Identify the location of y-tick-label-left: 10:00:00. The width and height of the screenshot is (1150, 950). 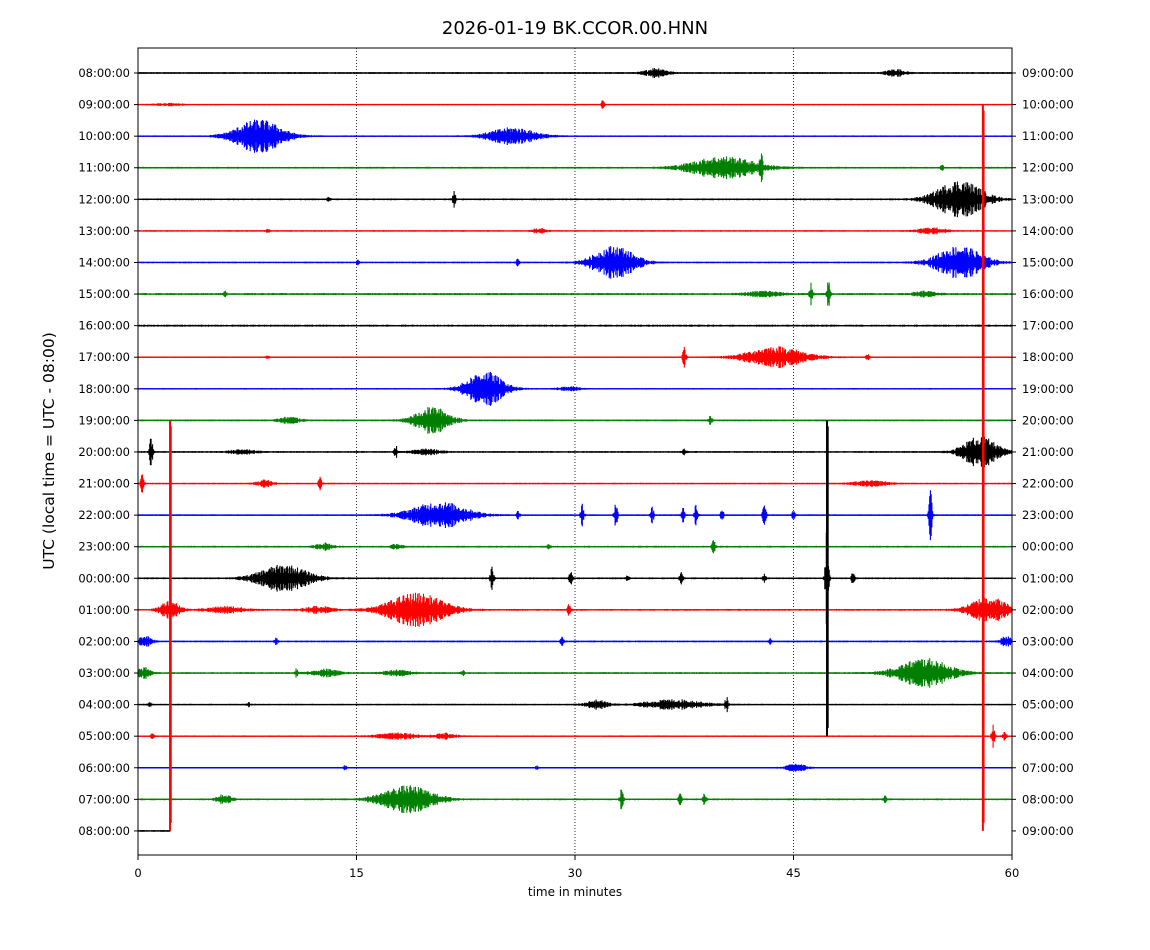
(104, 136).